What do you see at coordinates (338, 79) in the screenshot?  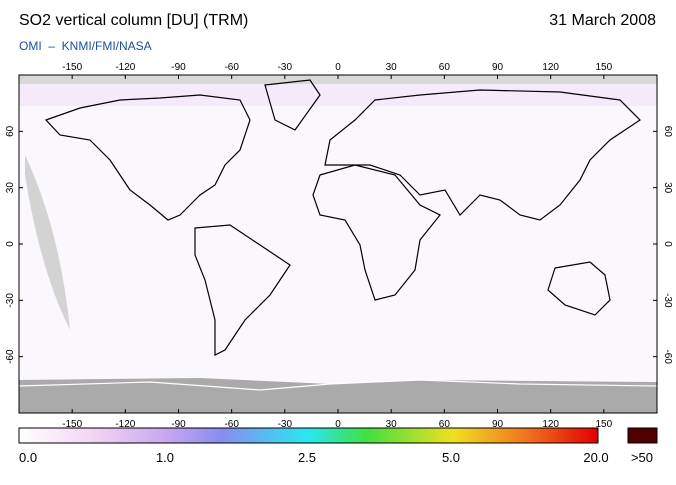 I see `polar-night` at bounding box center [338, 79].